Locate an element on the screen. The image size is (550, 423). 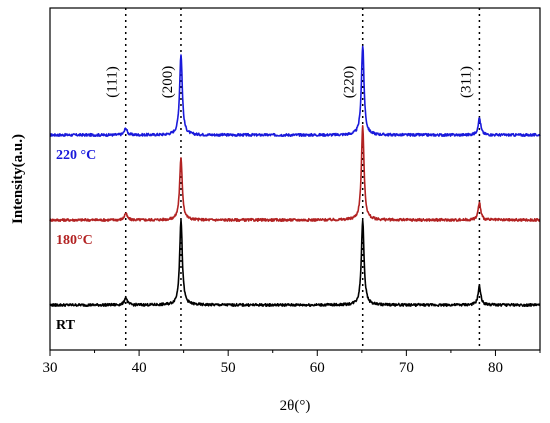
x-tick-label: 60 is located at coordinates (317, 368).